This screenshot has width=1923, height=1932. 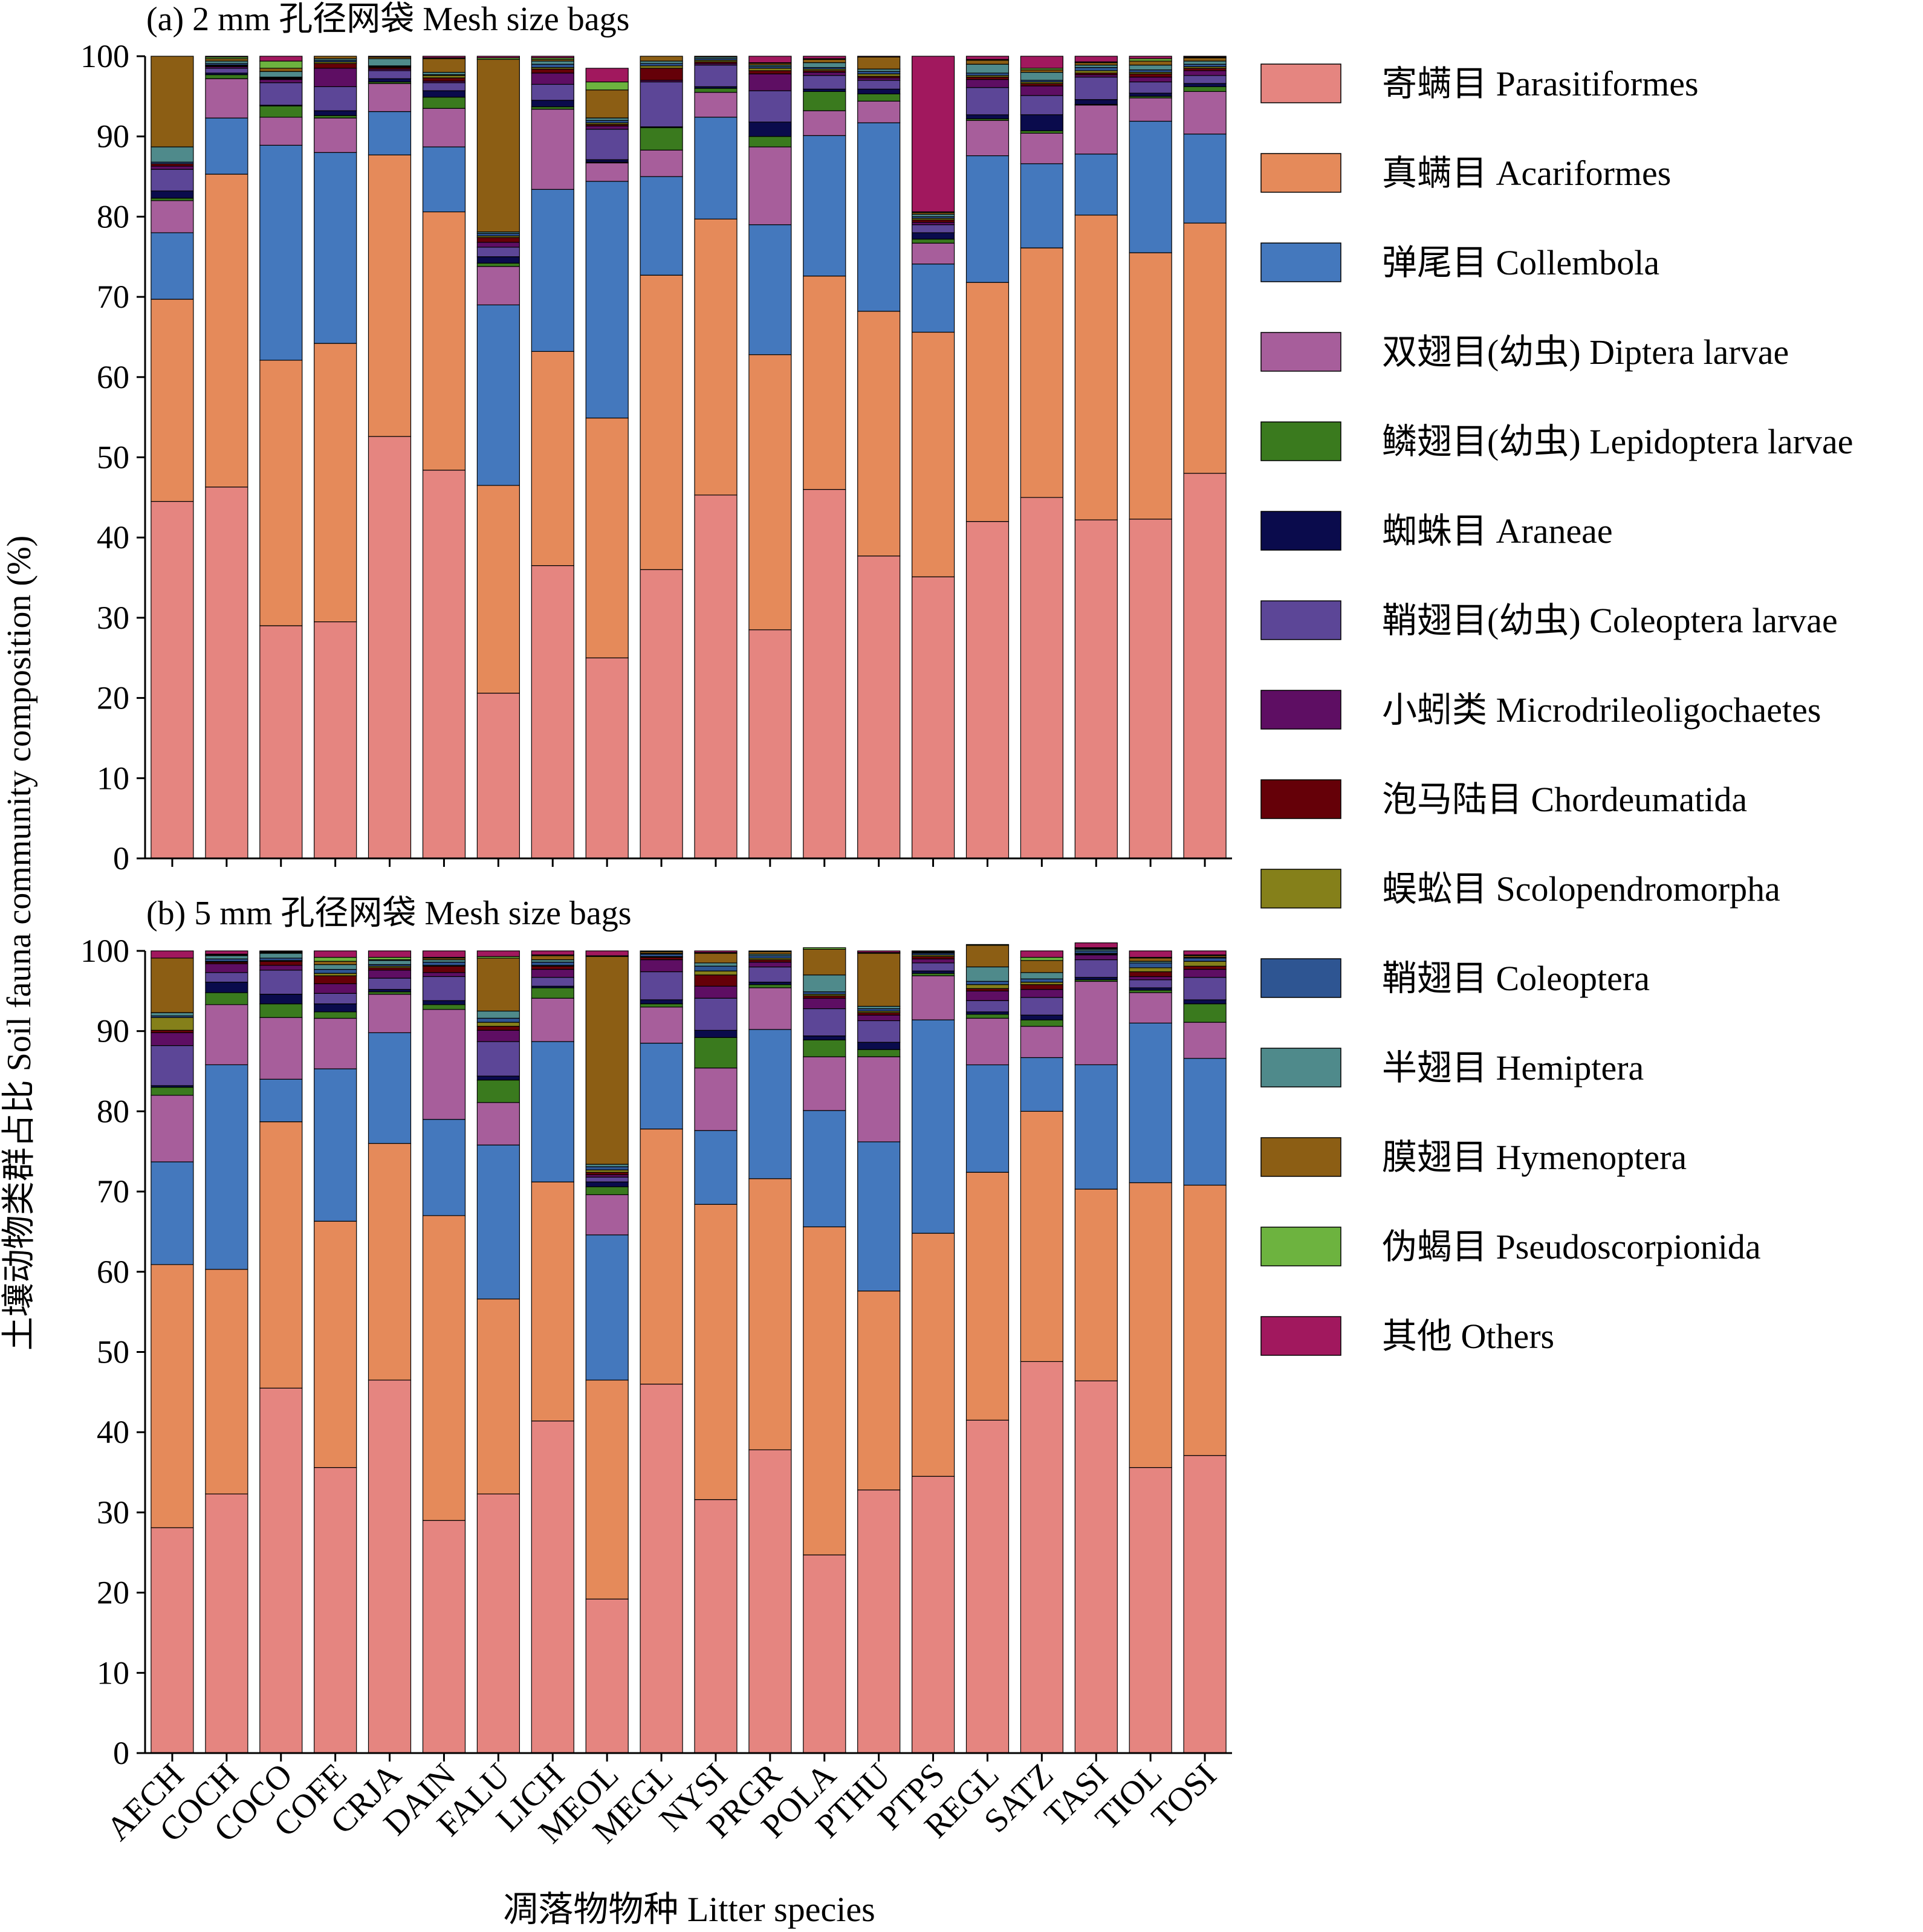 What do you see at coordinates (1564, 799) in the screenshot?
I see `legend-label-8: 泡马陆目 Chordeumatida` at bounding box center [1564, 799].